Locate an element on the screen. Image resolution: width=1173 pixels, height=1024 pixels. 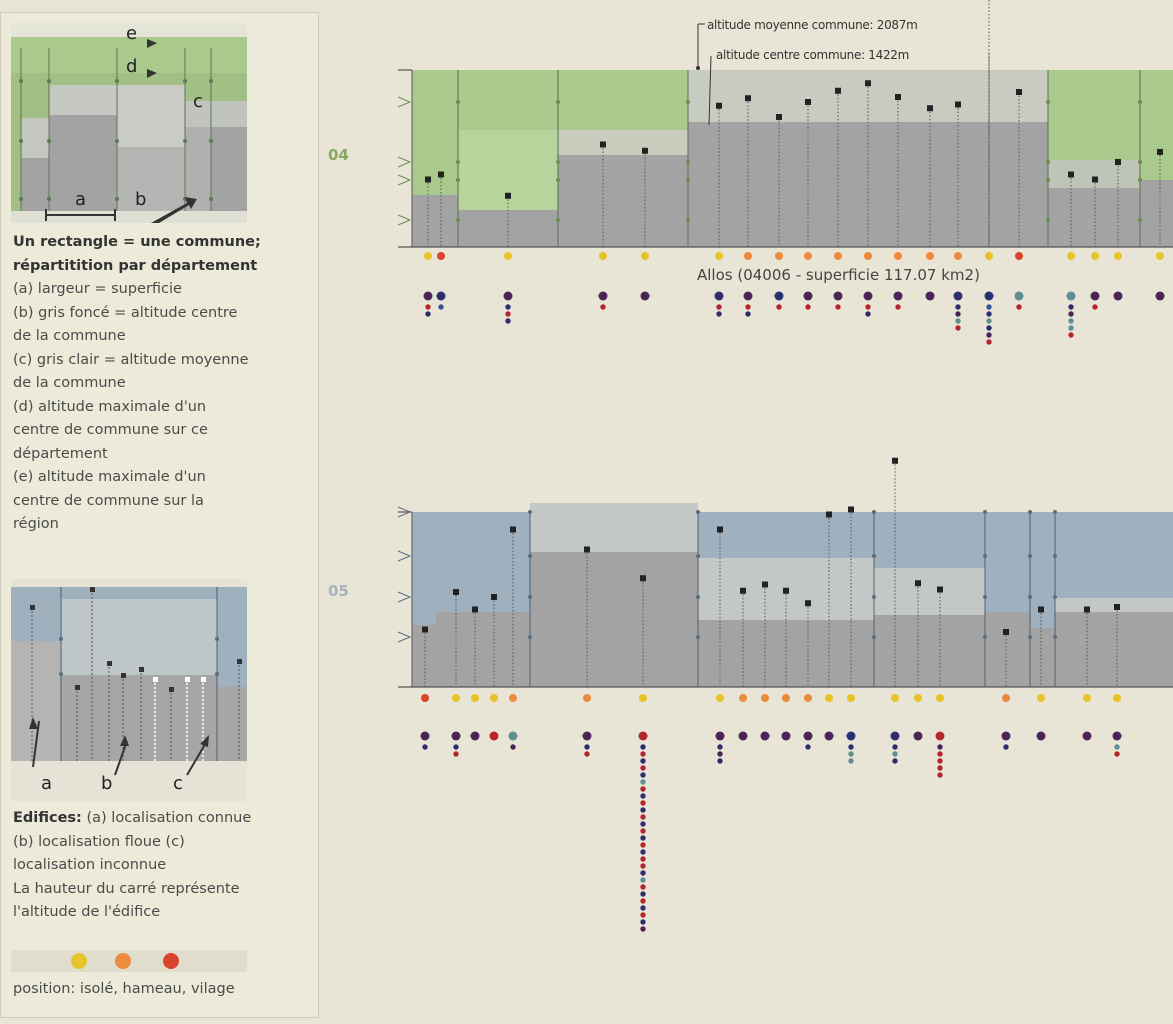
legend-line: centre de commune sur la is located at coordinates (108, 500).